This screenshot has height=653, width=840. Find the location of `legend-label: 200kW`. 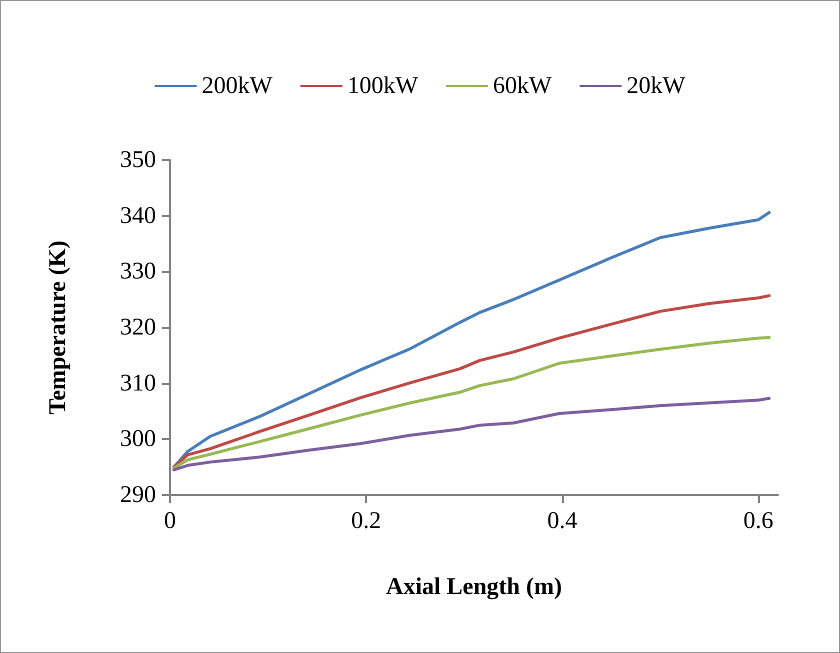

legend-label: 200kW is located at coordinates (237, 86).